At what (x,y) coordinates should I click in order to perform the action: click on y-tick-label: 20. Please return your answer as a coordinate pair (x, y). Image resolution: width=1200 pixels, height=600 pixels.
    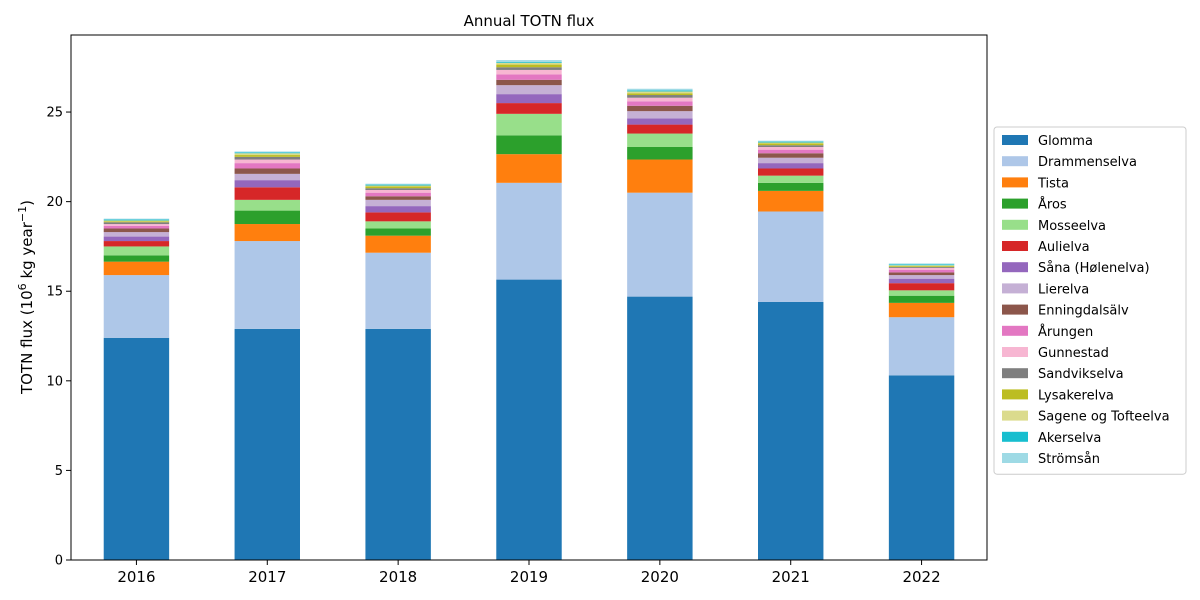
    Looking at the image, I should click on (54, 202).